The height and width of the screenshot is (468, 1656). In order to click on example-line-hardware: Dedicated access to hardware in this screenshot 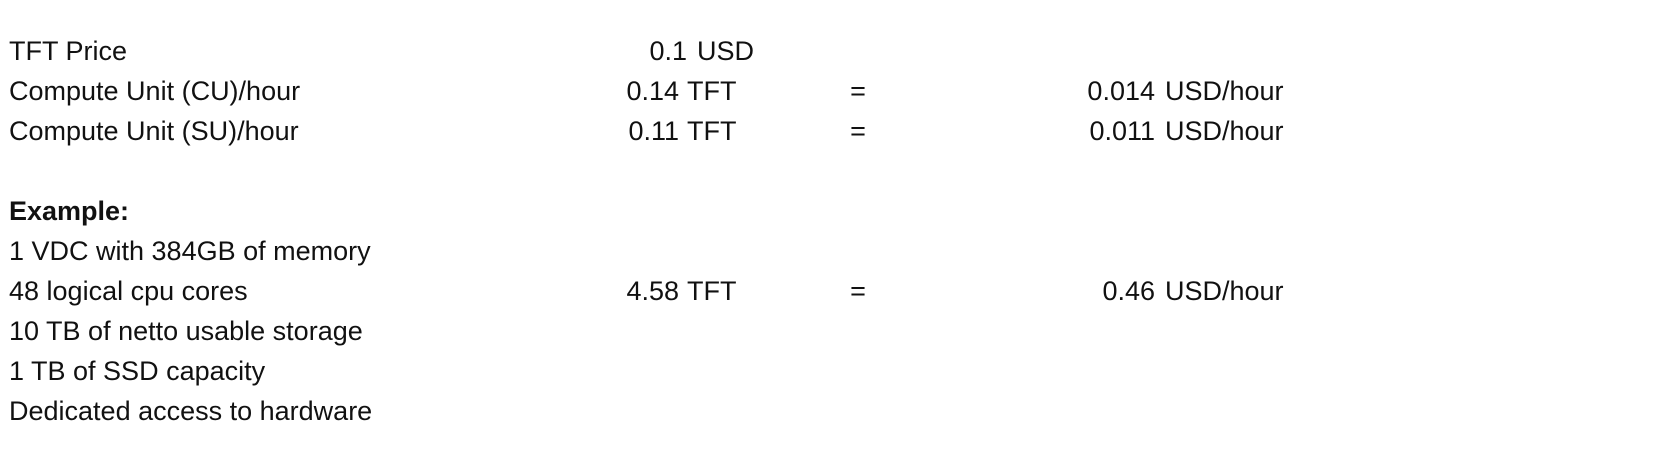, I will do `click(191, 411)`.